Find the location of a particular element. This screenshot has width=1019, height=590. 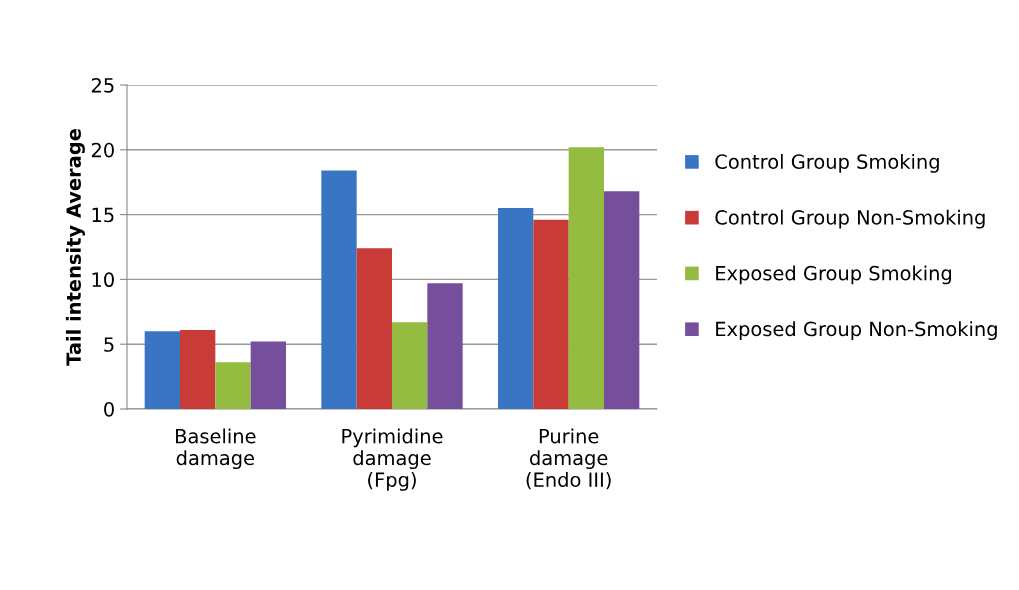

x-tick-label: Pyrimidine damage (Fpg) is located at coordinates (392, 459).